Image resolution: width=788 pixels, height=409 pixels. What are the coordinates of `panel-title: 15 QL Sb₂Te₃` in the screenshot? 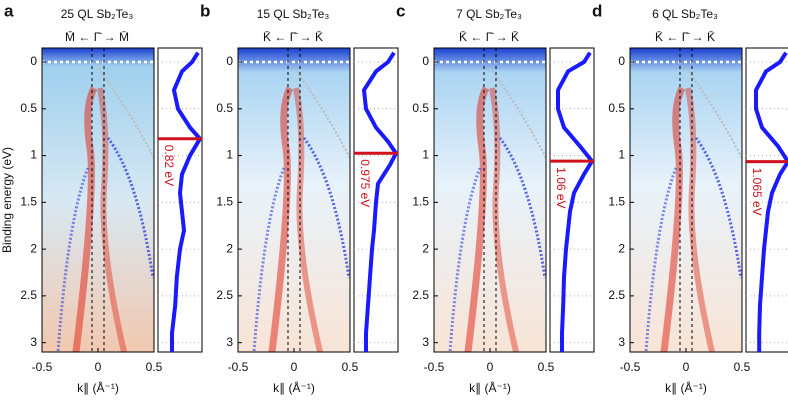 It's located at (293, 14).